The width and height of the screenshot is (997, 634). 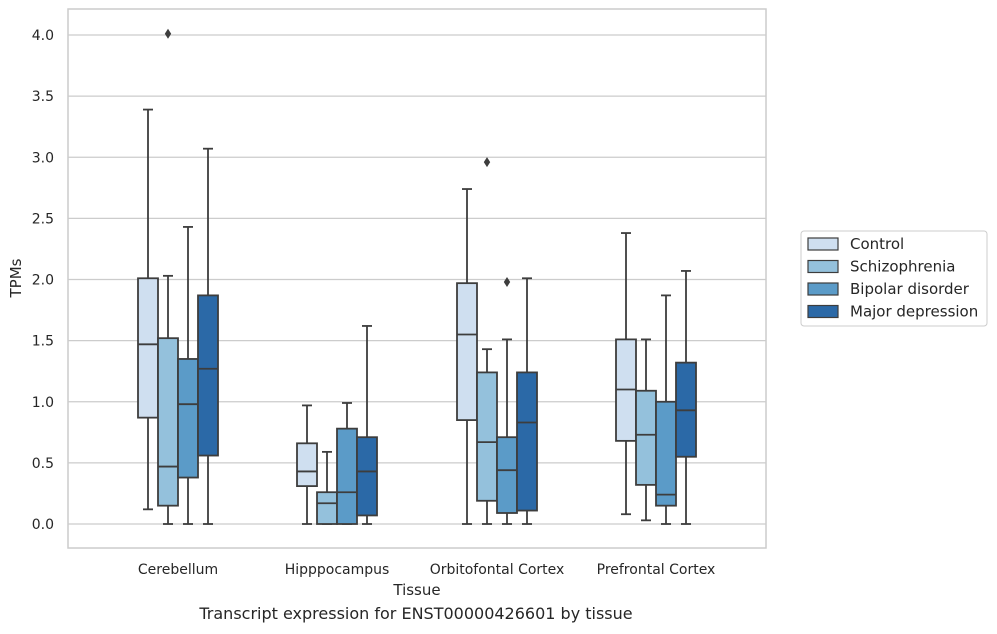 I want to click on y-tick-labels: 0.0 0.5 1.0 1.5 2.0 2.5 3.0 3.5 4.0, so click(x=43, y=280).